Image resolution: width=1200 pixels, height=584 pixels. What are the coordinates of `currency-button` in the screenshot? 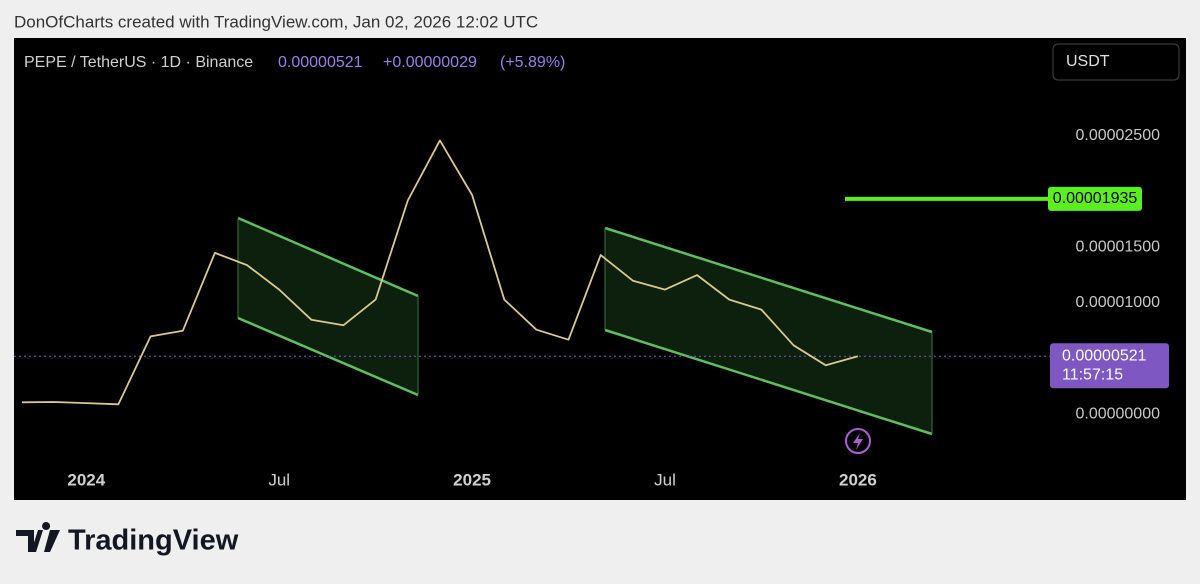 It's located at (1116, 62).